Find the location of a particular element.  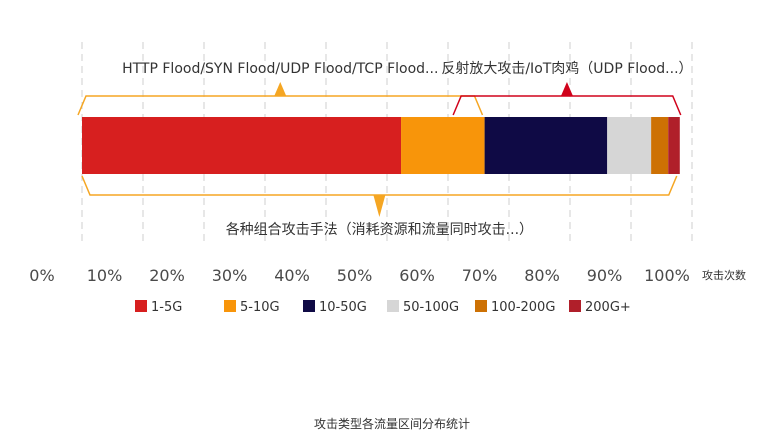

tick-label: 20% is located at coordinates (167, 275).